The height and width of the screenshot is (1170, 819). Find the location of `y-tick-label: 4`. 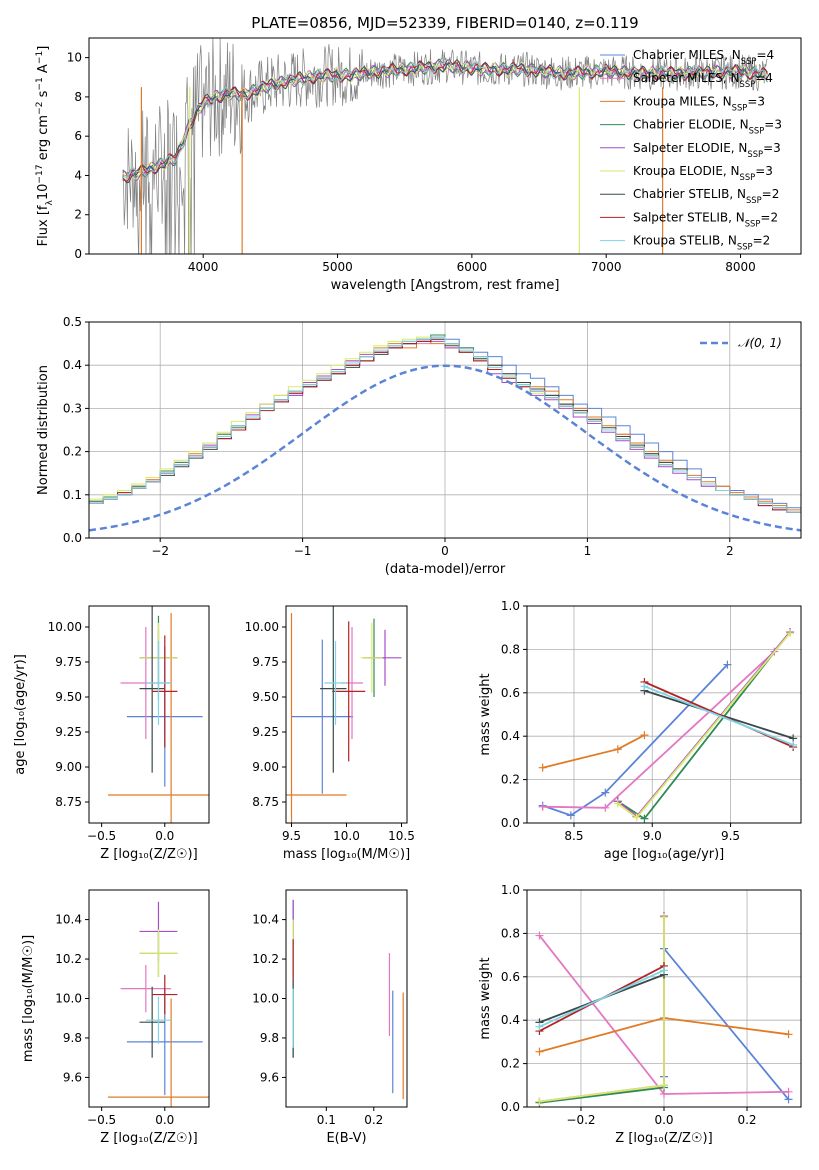

y-tick-label: 4 is located at coordinates (78, 175).